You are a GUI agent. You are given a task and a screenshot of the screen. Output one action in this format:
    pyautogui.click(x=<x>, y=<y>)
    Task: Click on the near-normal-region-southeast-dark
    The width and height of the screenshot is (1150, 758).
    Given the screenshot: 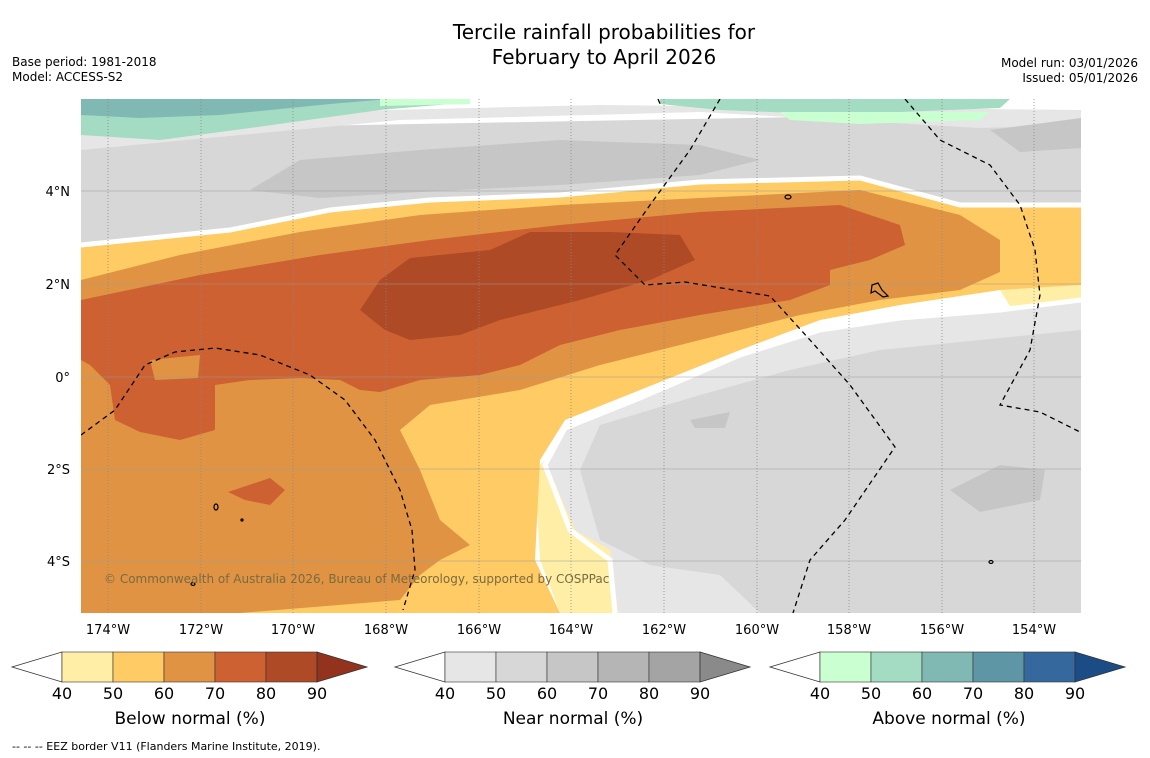 What is the action you would take?
    pyautogui.click(x=997, y=488)
    